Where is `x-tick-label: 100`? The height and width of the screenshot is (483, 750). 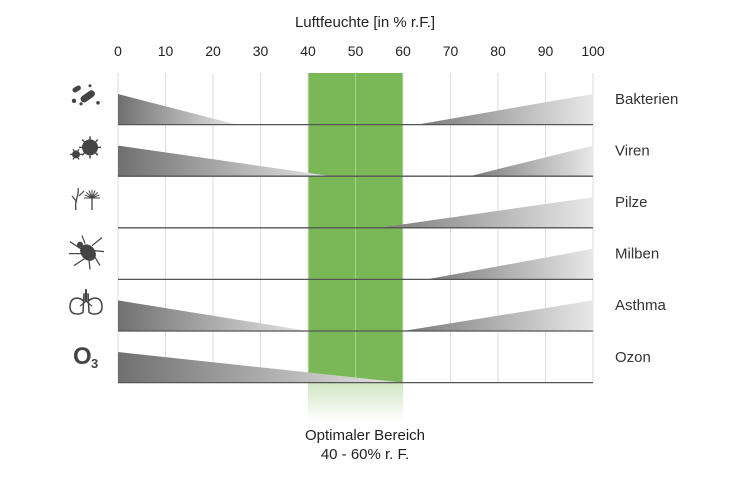 x-tick-label: 100 is located at coordinates (593, 51).